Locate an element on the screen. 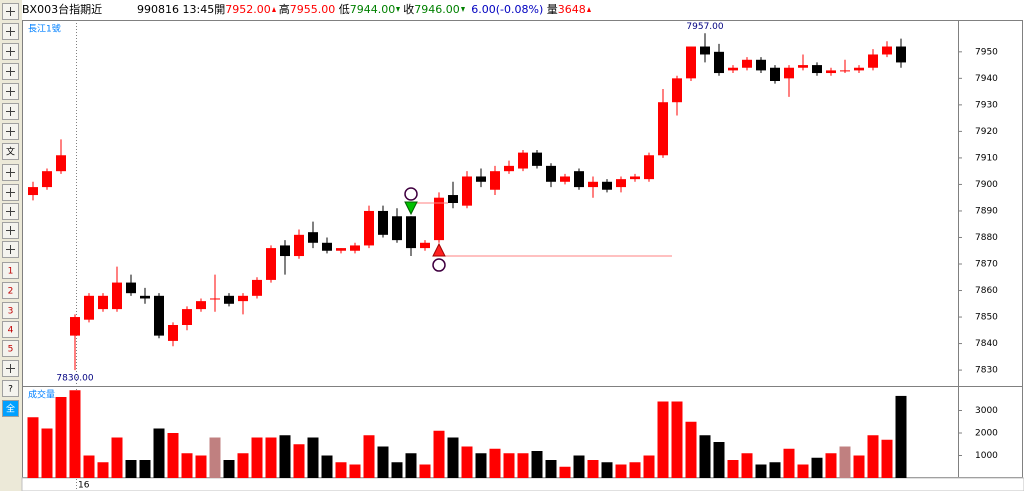 This screenshot has width=1024, height=491. price-panel-label: 長江1號 is located at coordinates (44, 29).